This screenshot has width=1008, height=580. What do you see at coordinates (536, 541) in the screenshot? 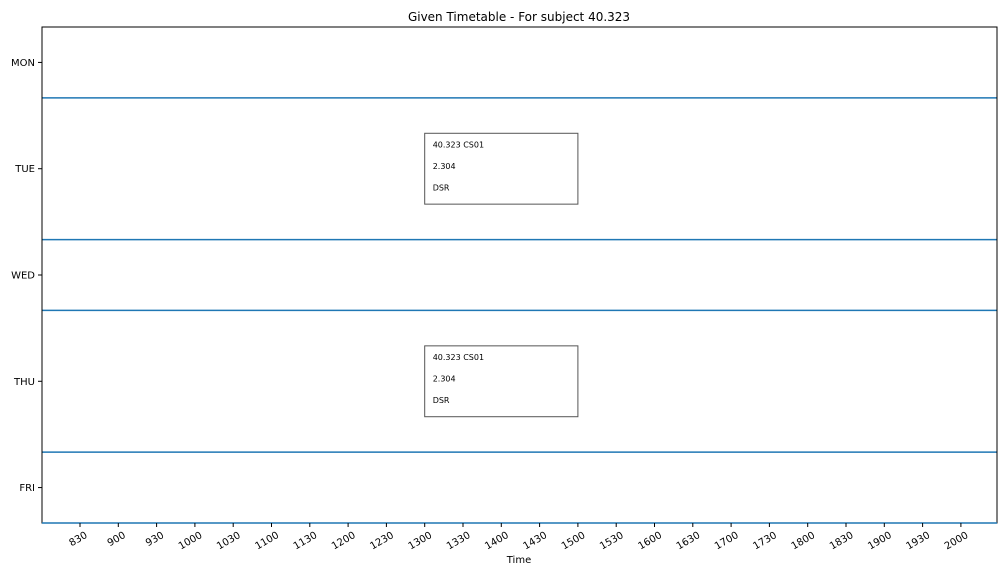
I see `x-tick-label: 1430` at bounding box center [536, 541].